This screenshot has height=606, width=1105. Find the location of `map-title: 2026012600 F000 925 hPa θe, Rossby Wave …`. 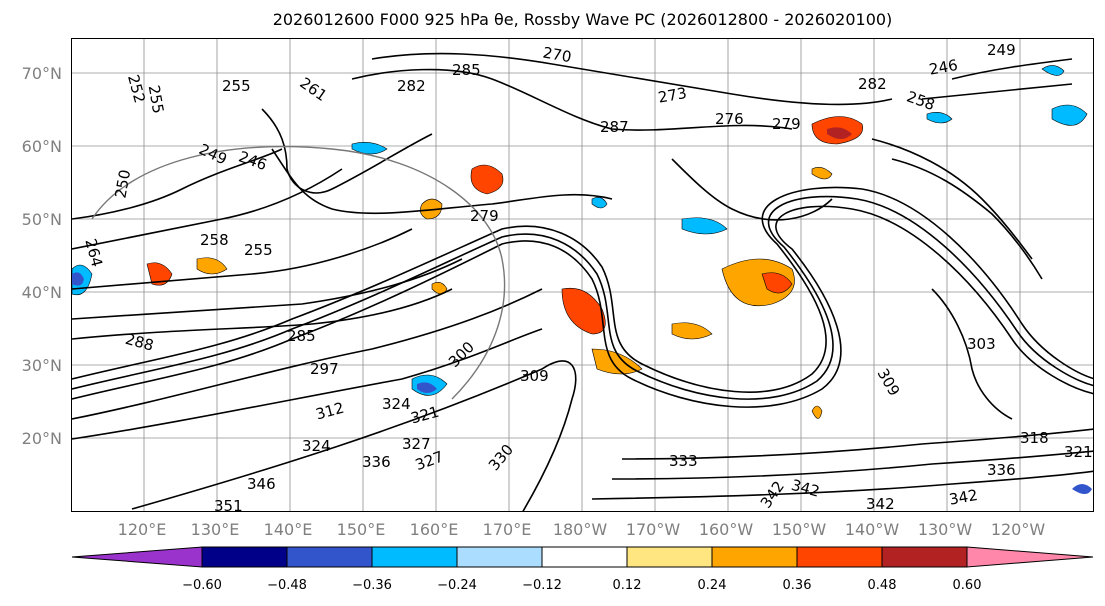

map-title: 2026012600 F000 925 hPa θe, Rossby Wave … is located at coordinates (582, 19).